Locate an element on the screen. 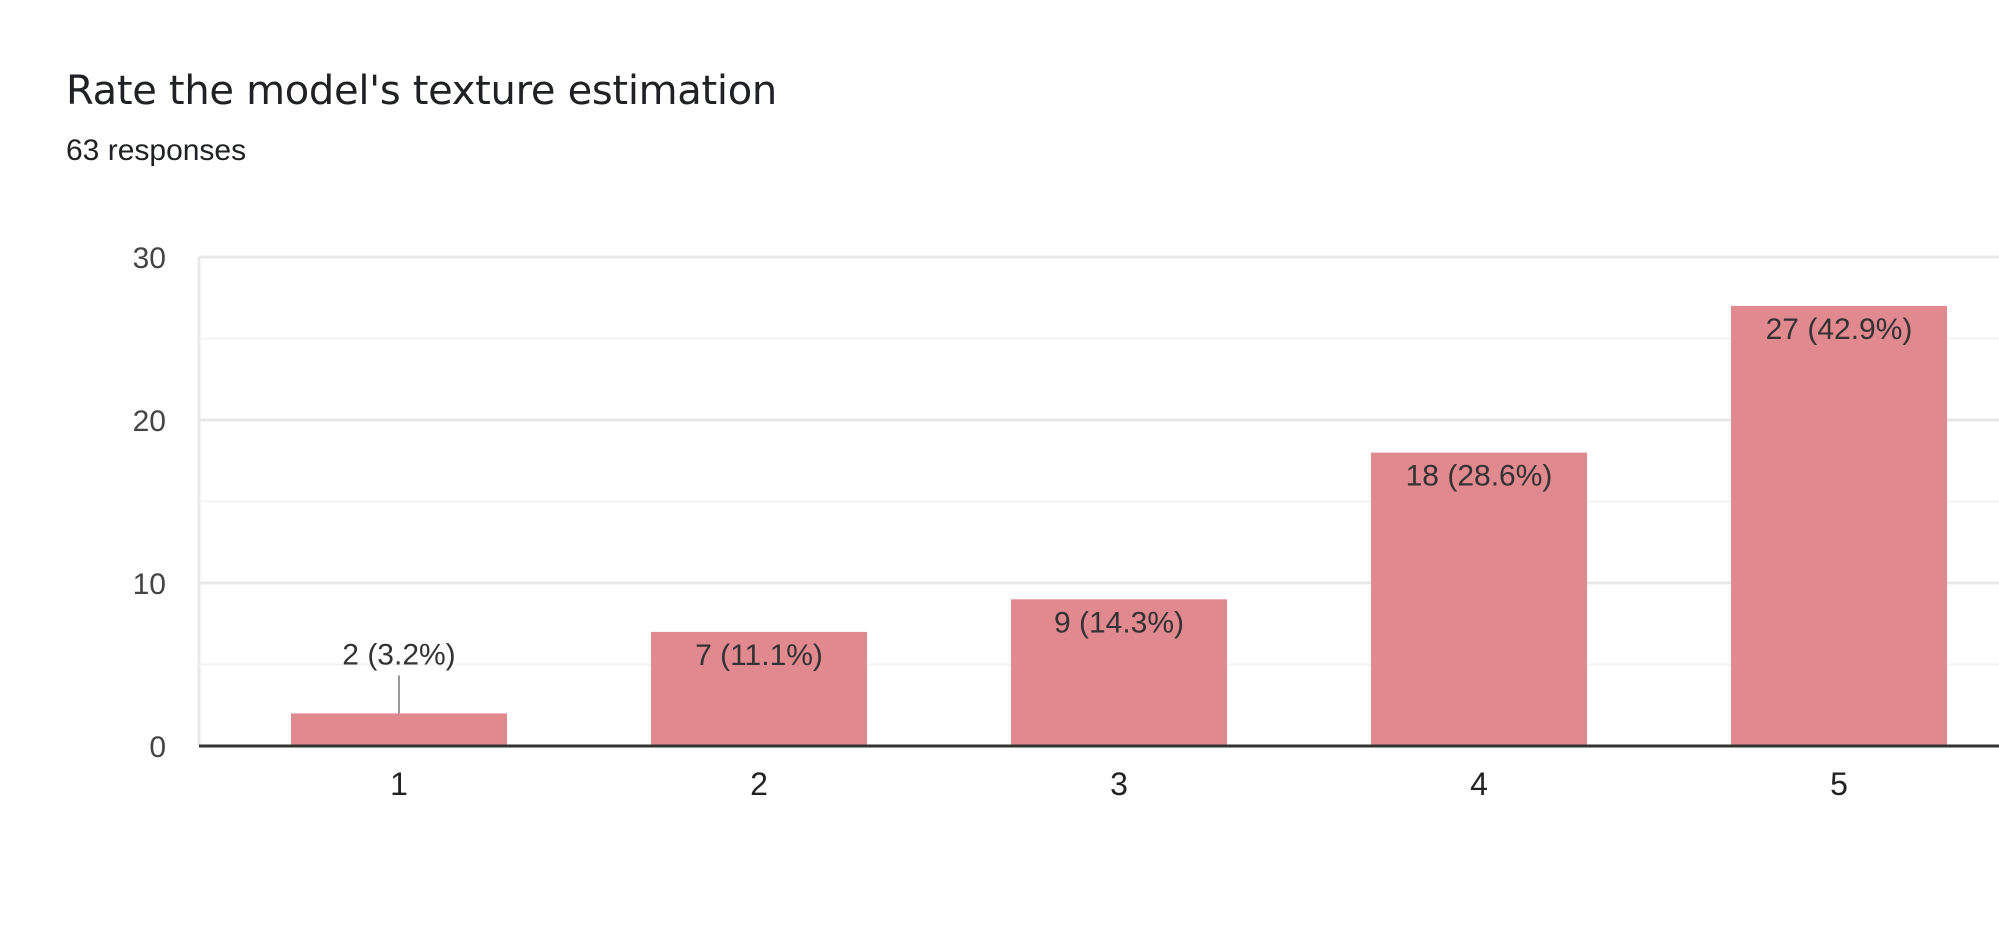 This screenshot has height=951, width=1999. response-count: 63 responses is located at coordinates (156, 150).